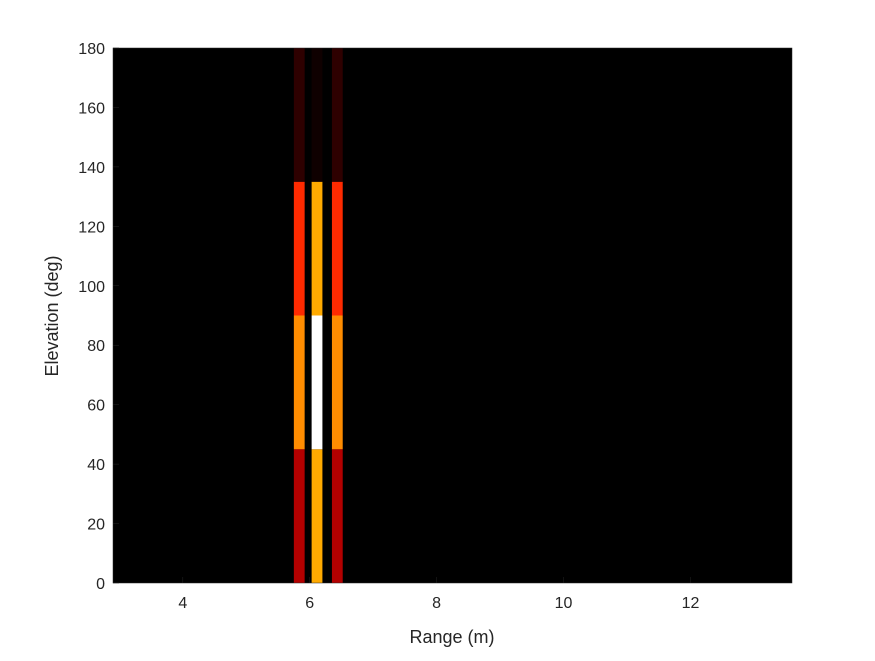 The height and width of the screenshot is (661, 875). Describe the element at coordinates (52, 315) in the screenshot. I see `y-axis-label: Elevation (deg)` at that location.